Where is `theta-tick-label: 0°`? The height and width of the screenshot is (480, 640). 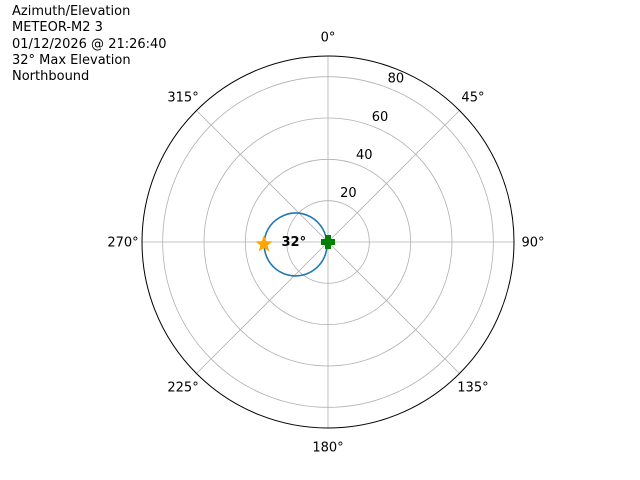
theta-tick-label: 0° is located at coordinates (328, 38).